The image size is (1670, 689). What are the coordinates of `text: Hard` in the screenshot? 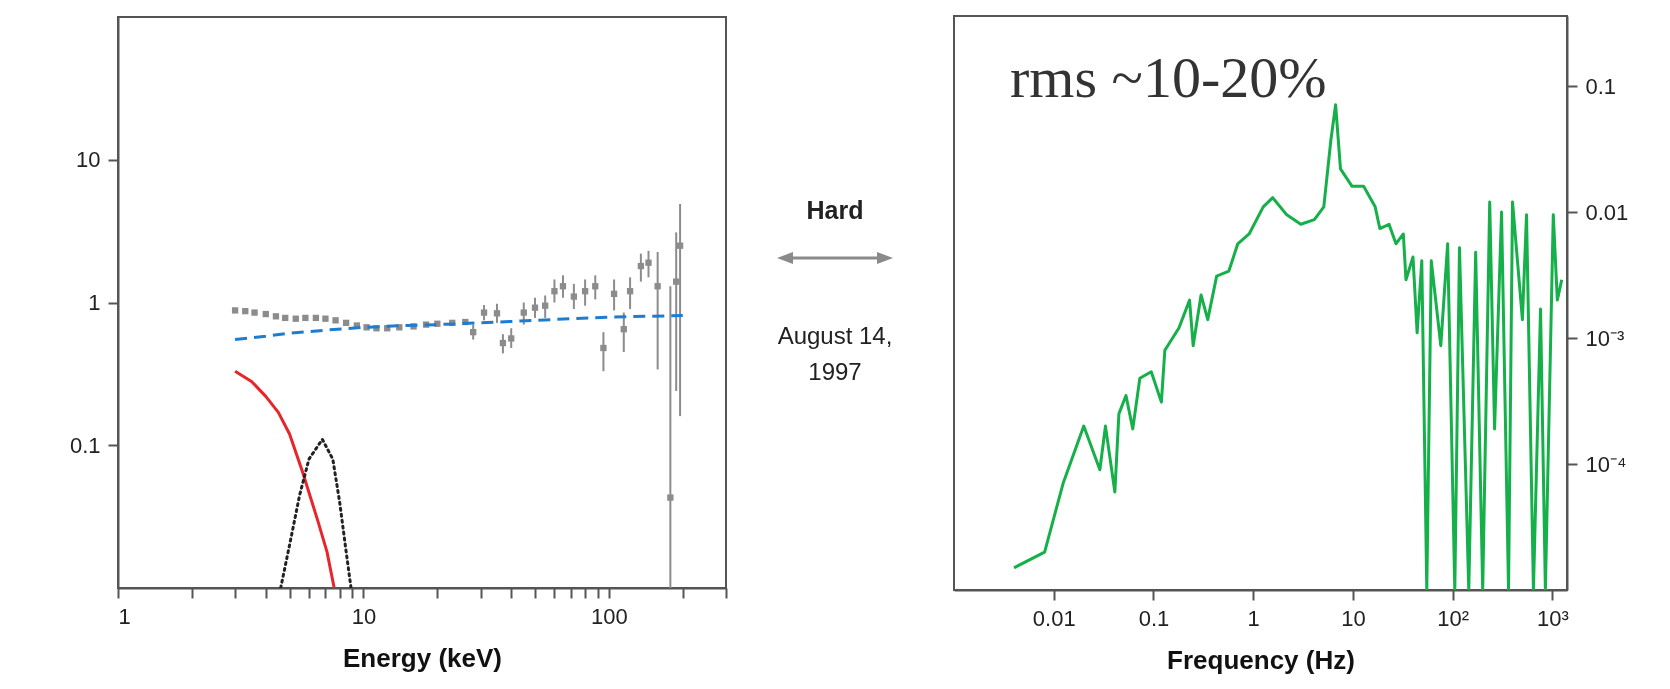 It's located at (835, 210).